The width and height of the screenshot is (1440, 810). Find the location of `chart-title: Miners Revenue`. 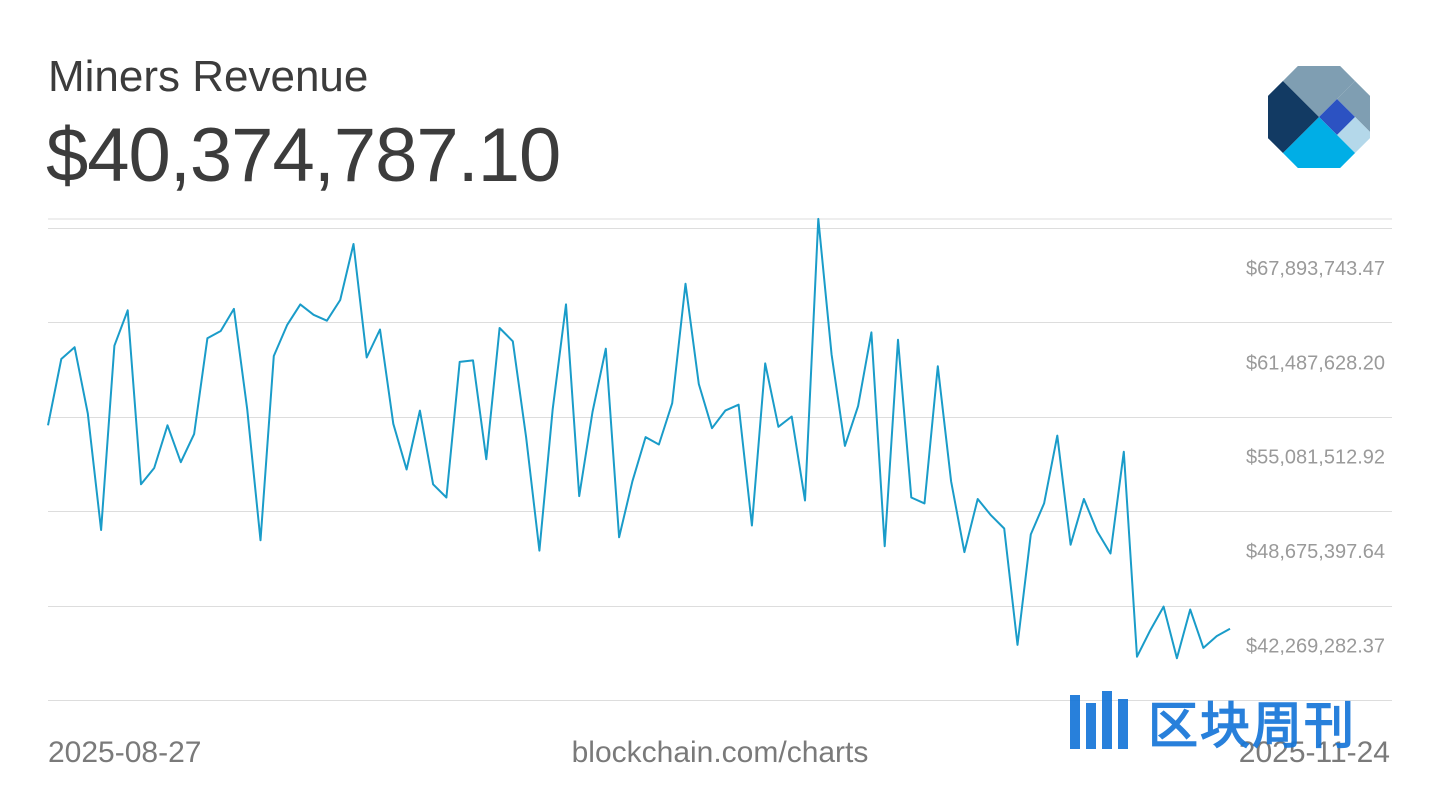

chart-title: Miners Revenue is located at coordinates (208, 76).